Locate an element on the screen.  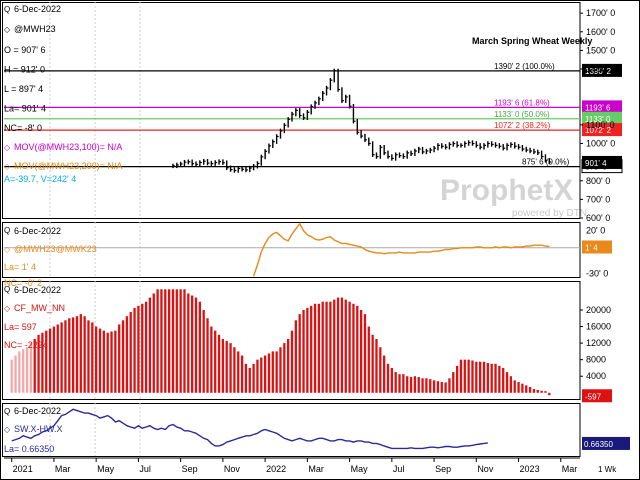
time-label-6: 2022 is located at coordinates (276, 469).